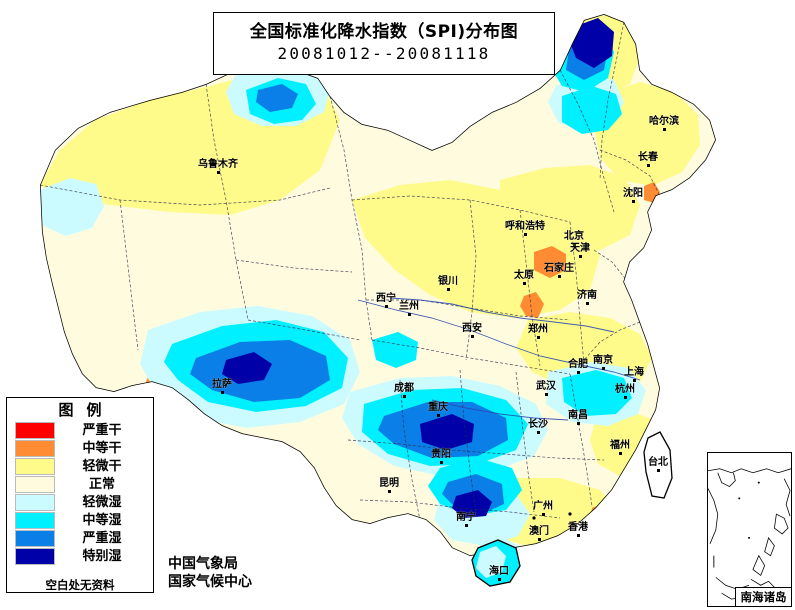 The height and width of the screenshot is (610, 795). What do you see at coordinates (634, 375) in the screenshot?
I see `city-label: 上海` at bounding box center [634, 375].